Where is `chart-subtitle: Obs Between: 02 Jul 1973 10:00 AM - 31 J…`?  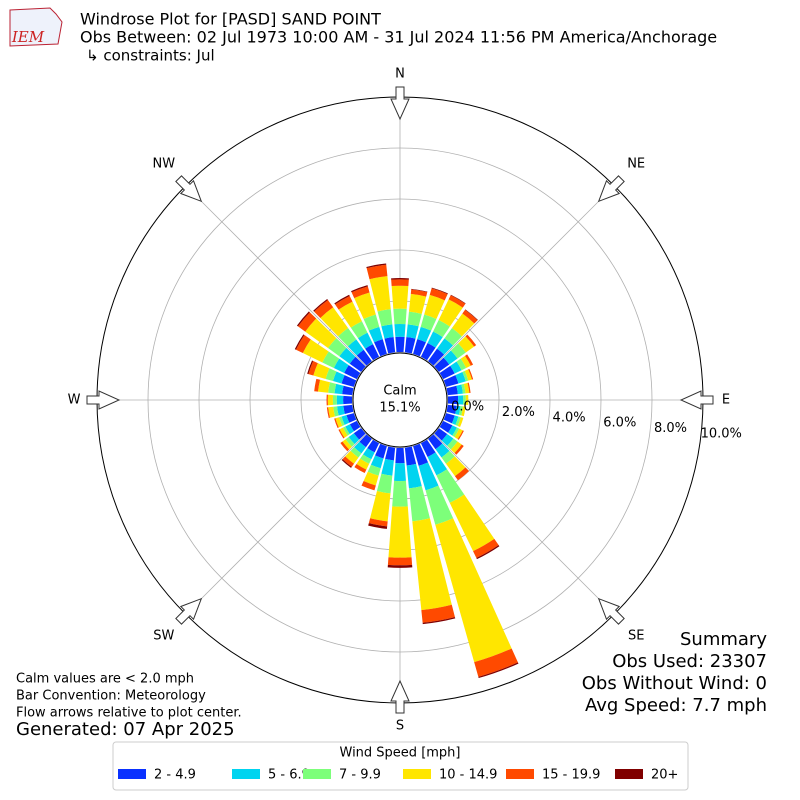 chart-subtitle: Obs Between: 02 Jul 1973 10:00 AM - 31 J… is located at coordinates (398, 37).